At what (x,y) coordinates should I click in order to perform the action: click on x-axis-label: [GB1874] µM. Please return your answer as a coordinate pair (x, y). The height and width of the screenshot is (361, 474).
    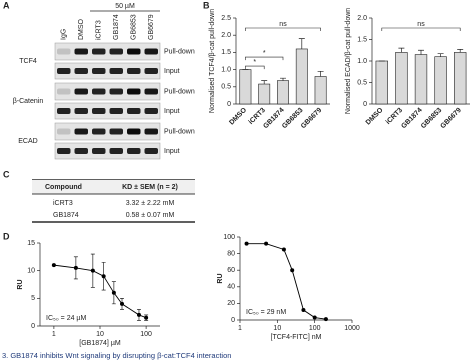
    Looking at the image, I should click on (100, 343).